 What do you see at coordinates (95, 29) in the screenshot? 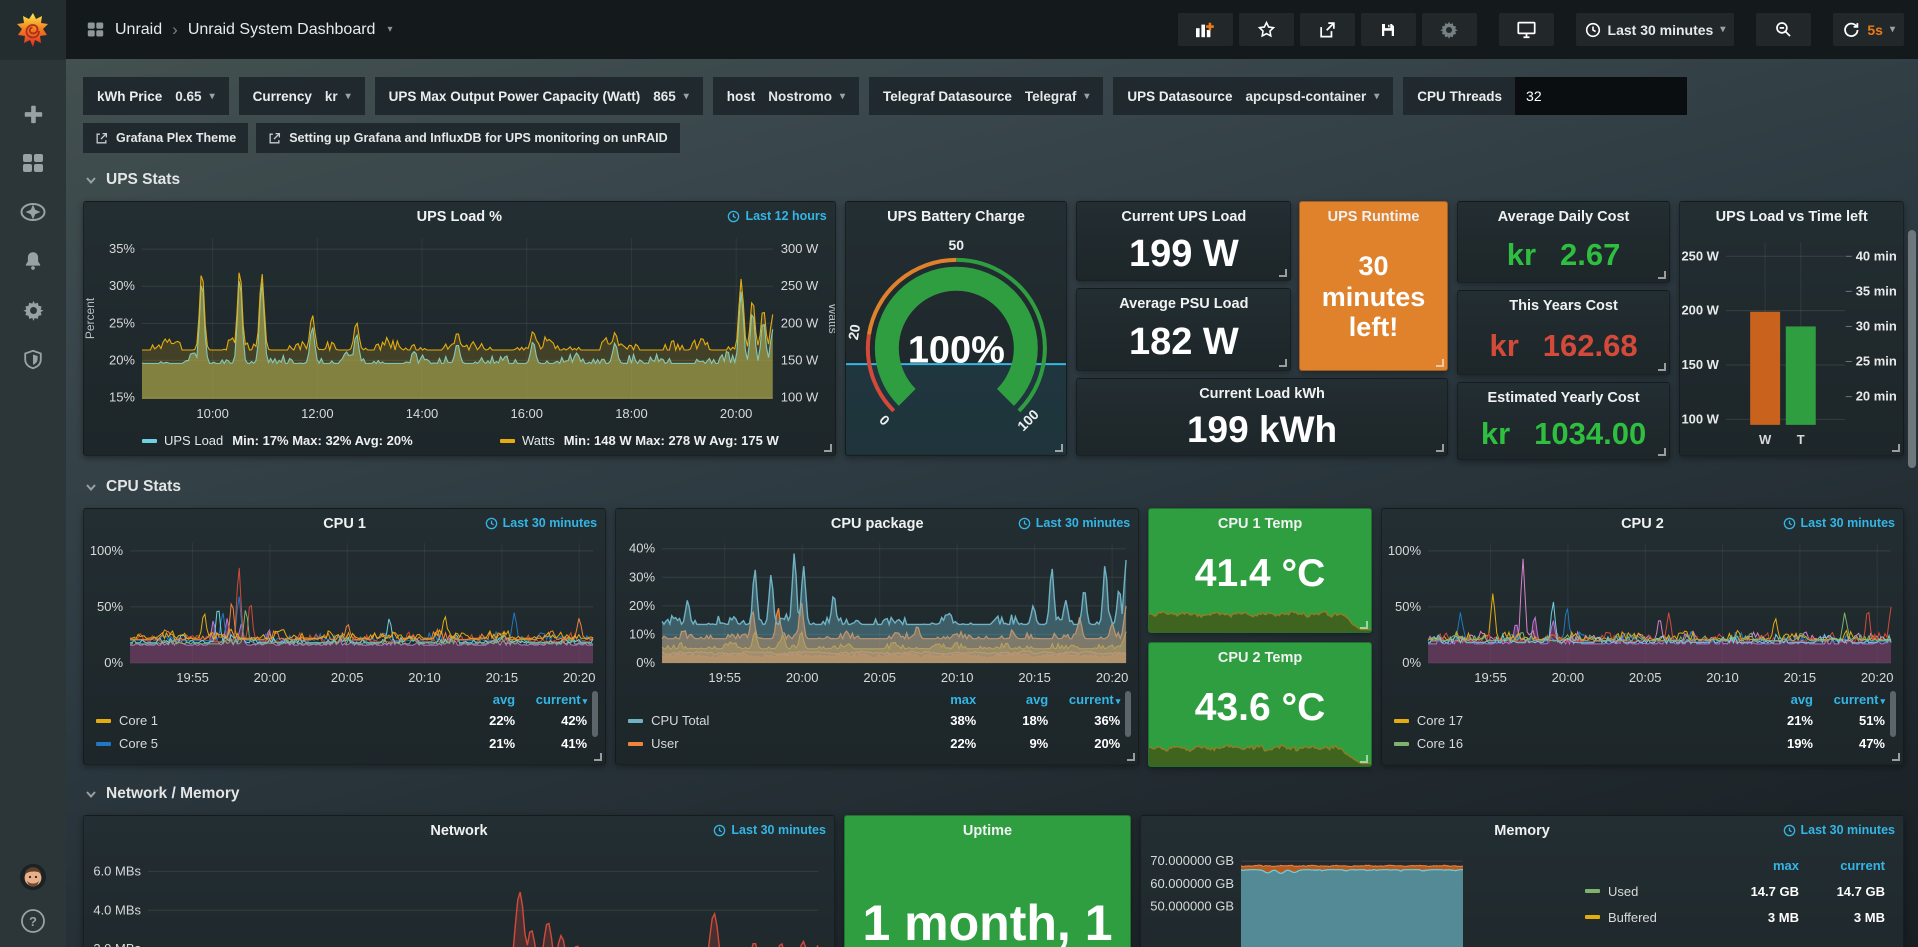
I see `dashboard-grid-icon` at bounding box center [95, 29].